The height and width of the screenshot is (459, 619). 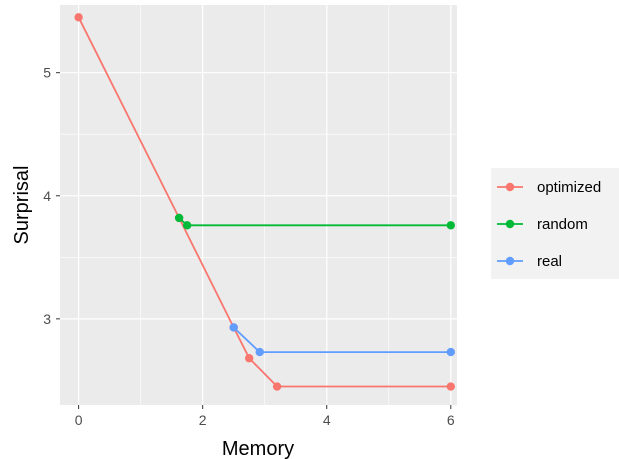 What do you see at coordinates (342, 340) in the screenshot?
I see `series-real` at bounding box center [342, 340].